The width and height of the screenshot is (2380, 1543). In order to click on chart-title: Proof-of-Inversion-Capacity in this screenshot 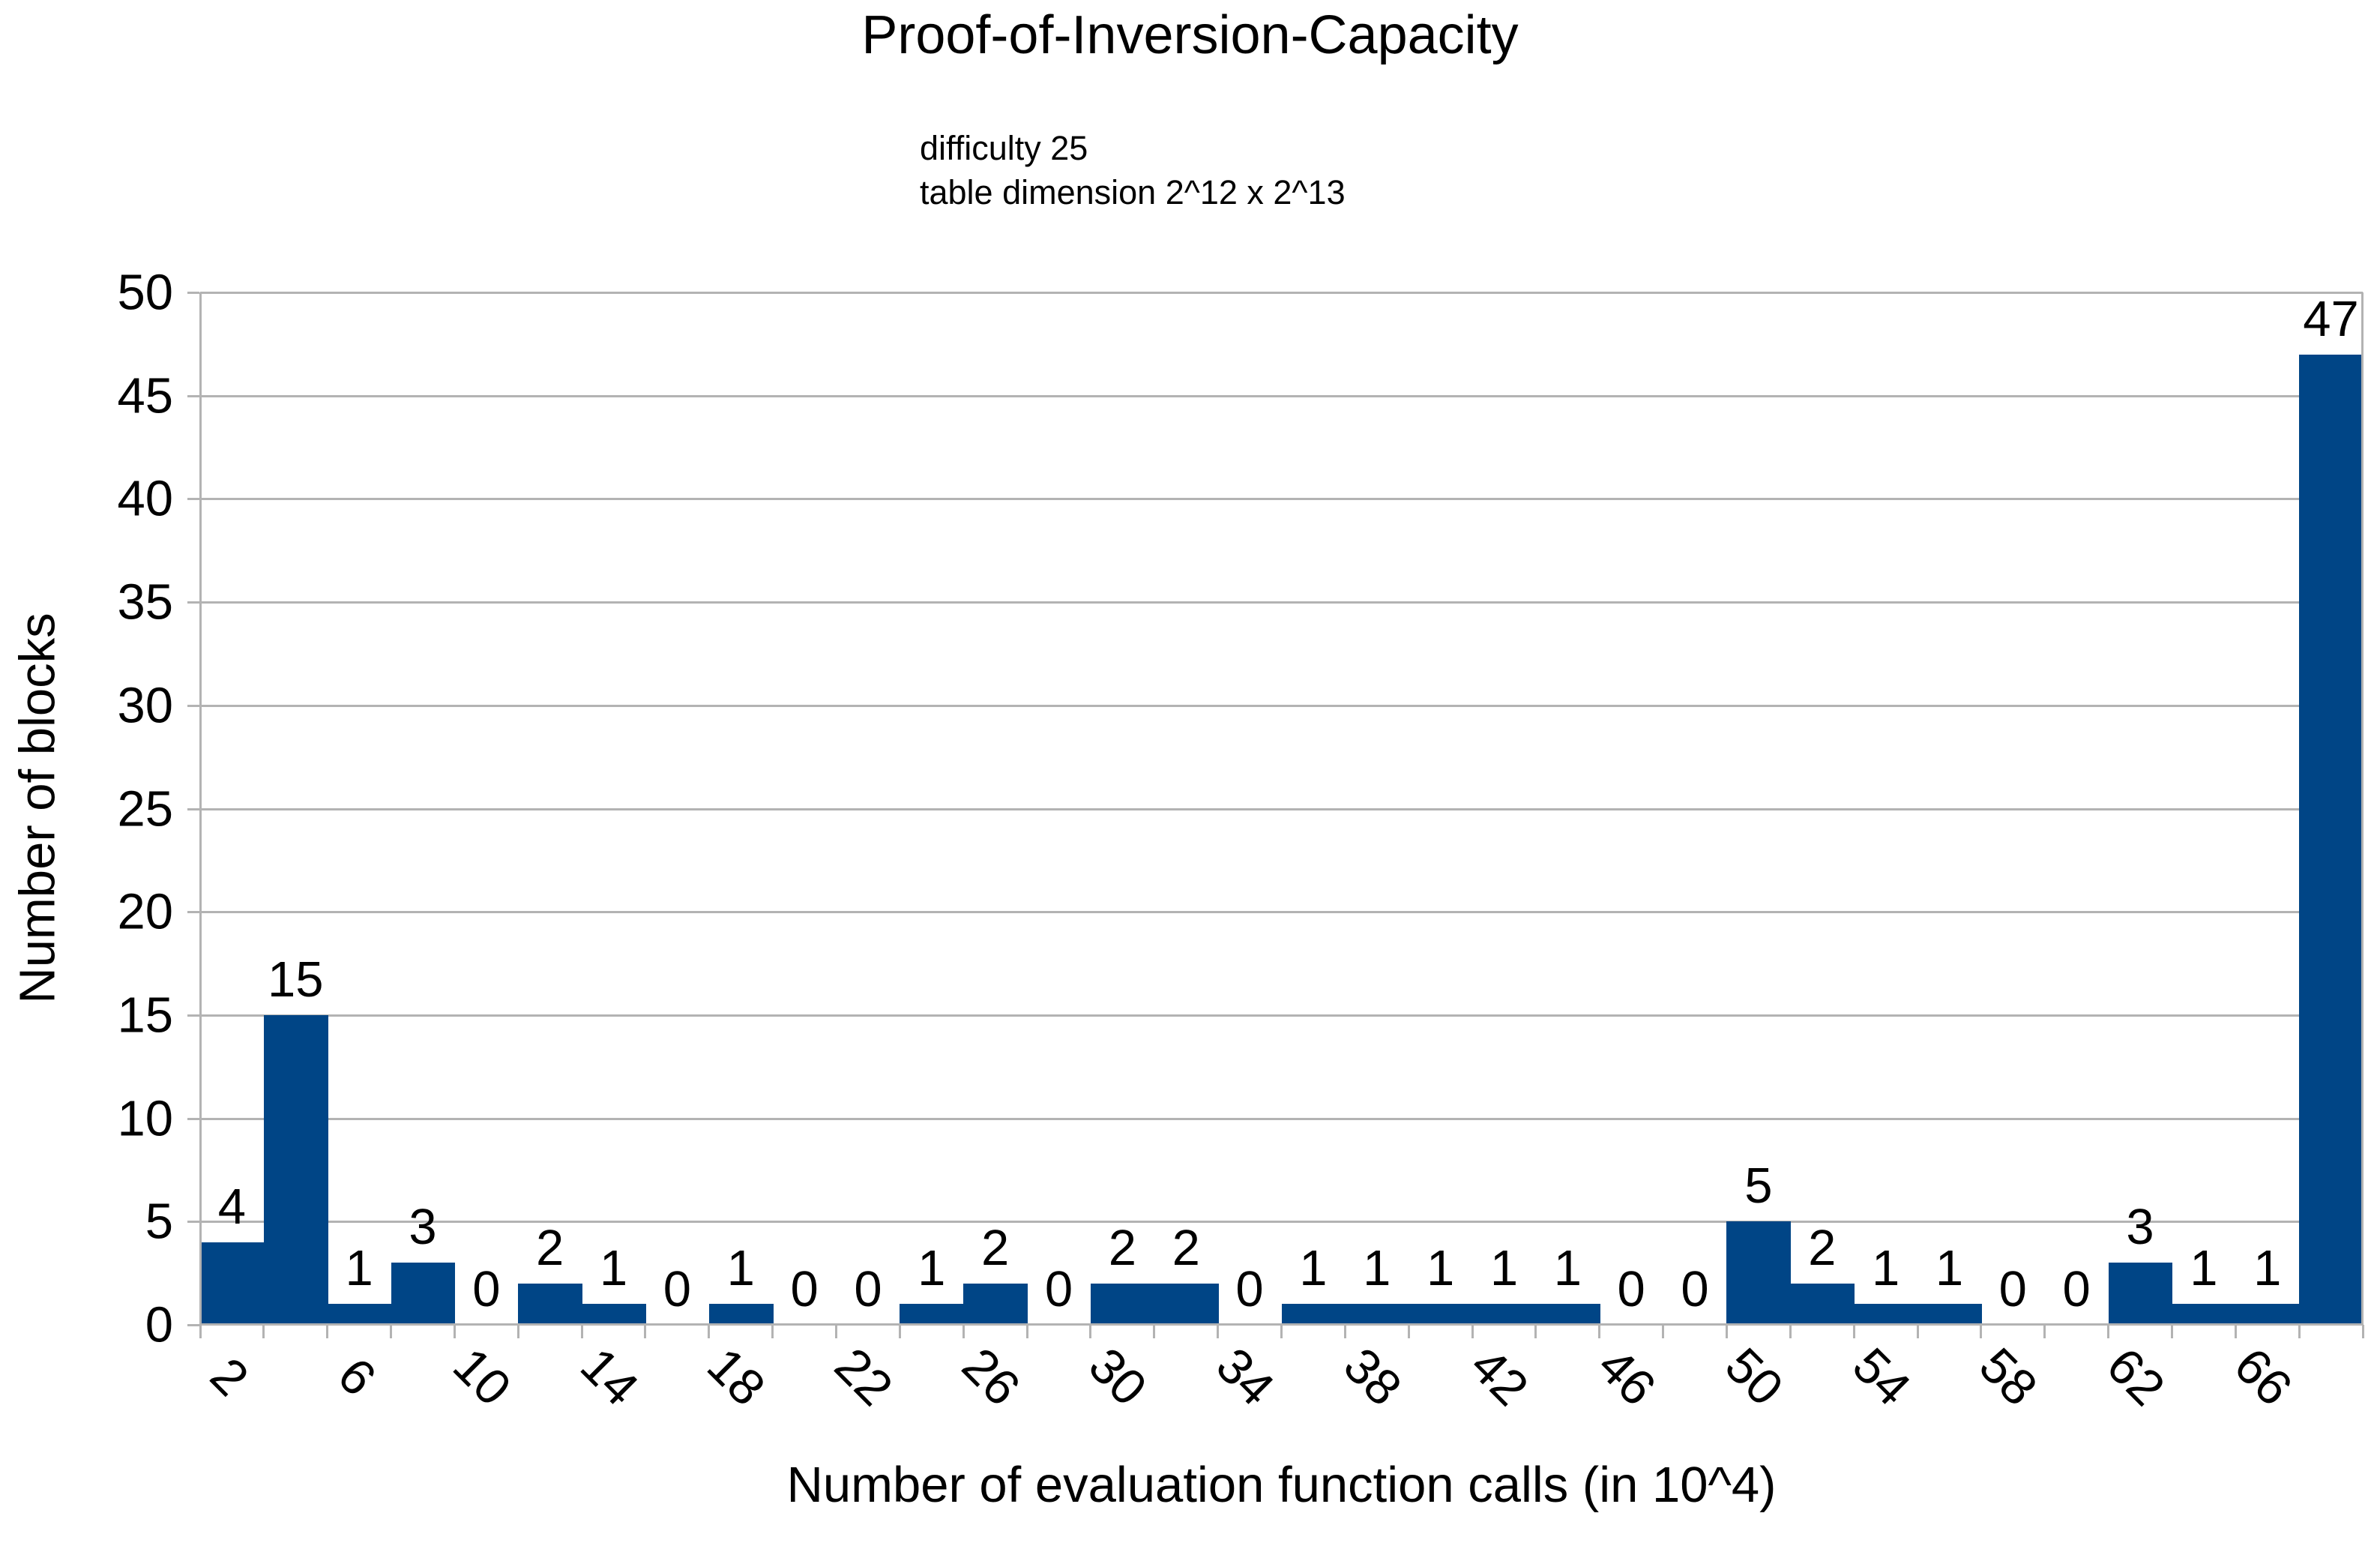, I will do `click(1190, 35)`.